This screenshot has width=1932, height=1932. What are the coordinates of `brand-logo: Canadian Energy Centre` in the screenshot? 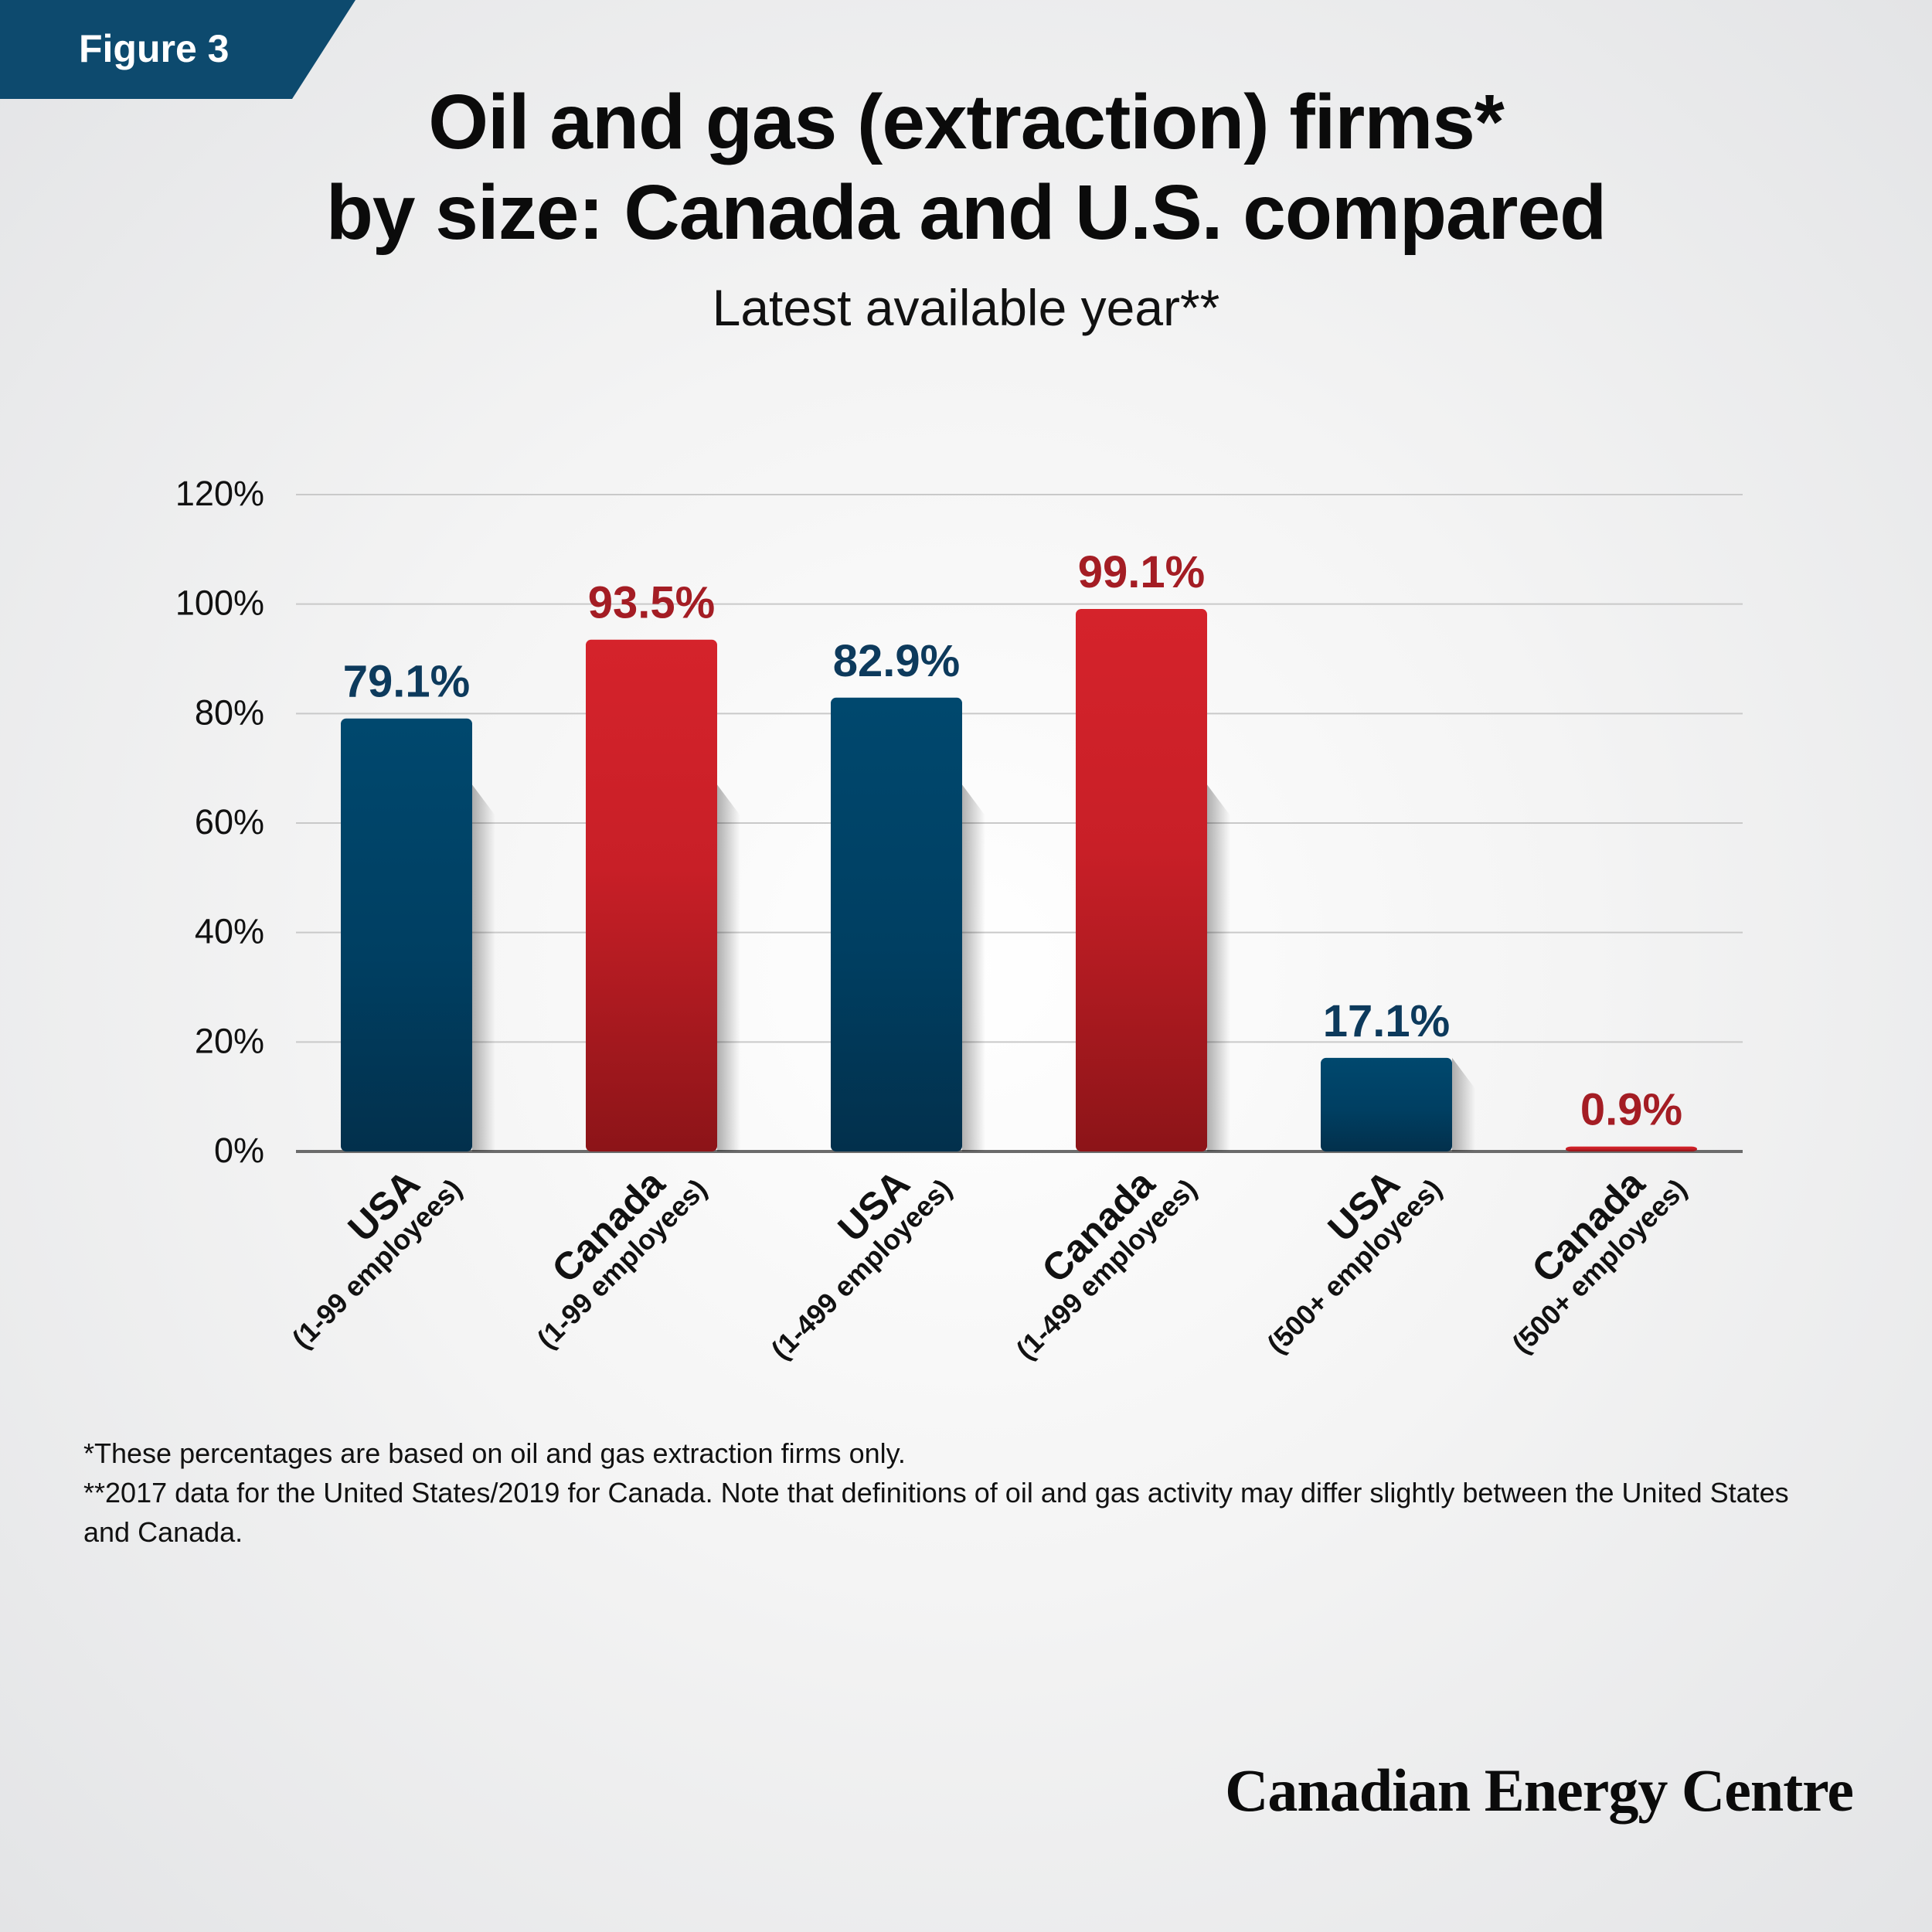 It's located at (1540, 1790).